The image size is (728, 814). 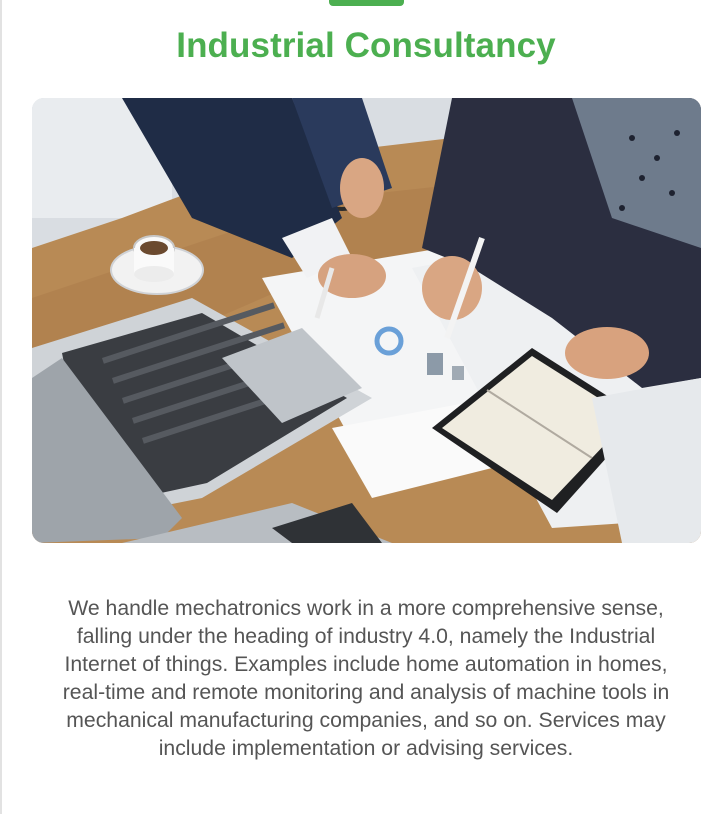 What do you see at coordinates (366, 45) in the screenshot?
I see `page-title: Industrial Consultancy` at bounding box center [366, 45].